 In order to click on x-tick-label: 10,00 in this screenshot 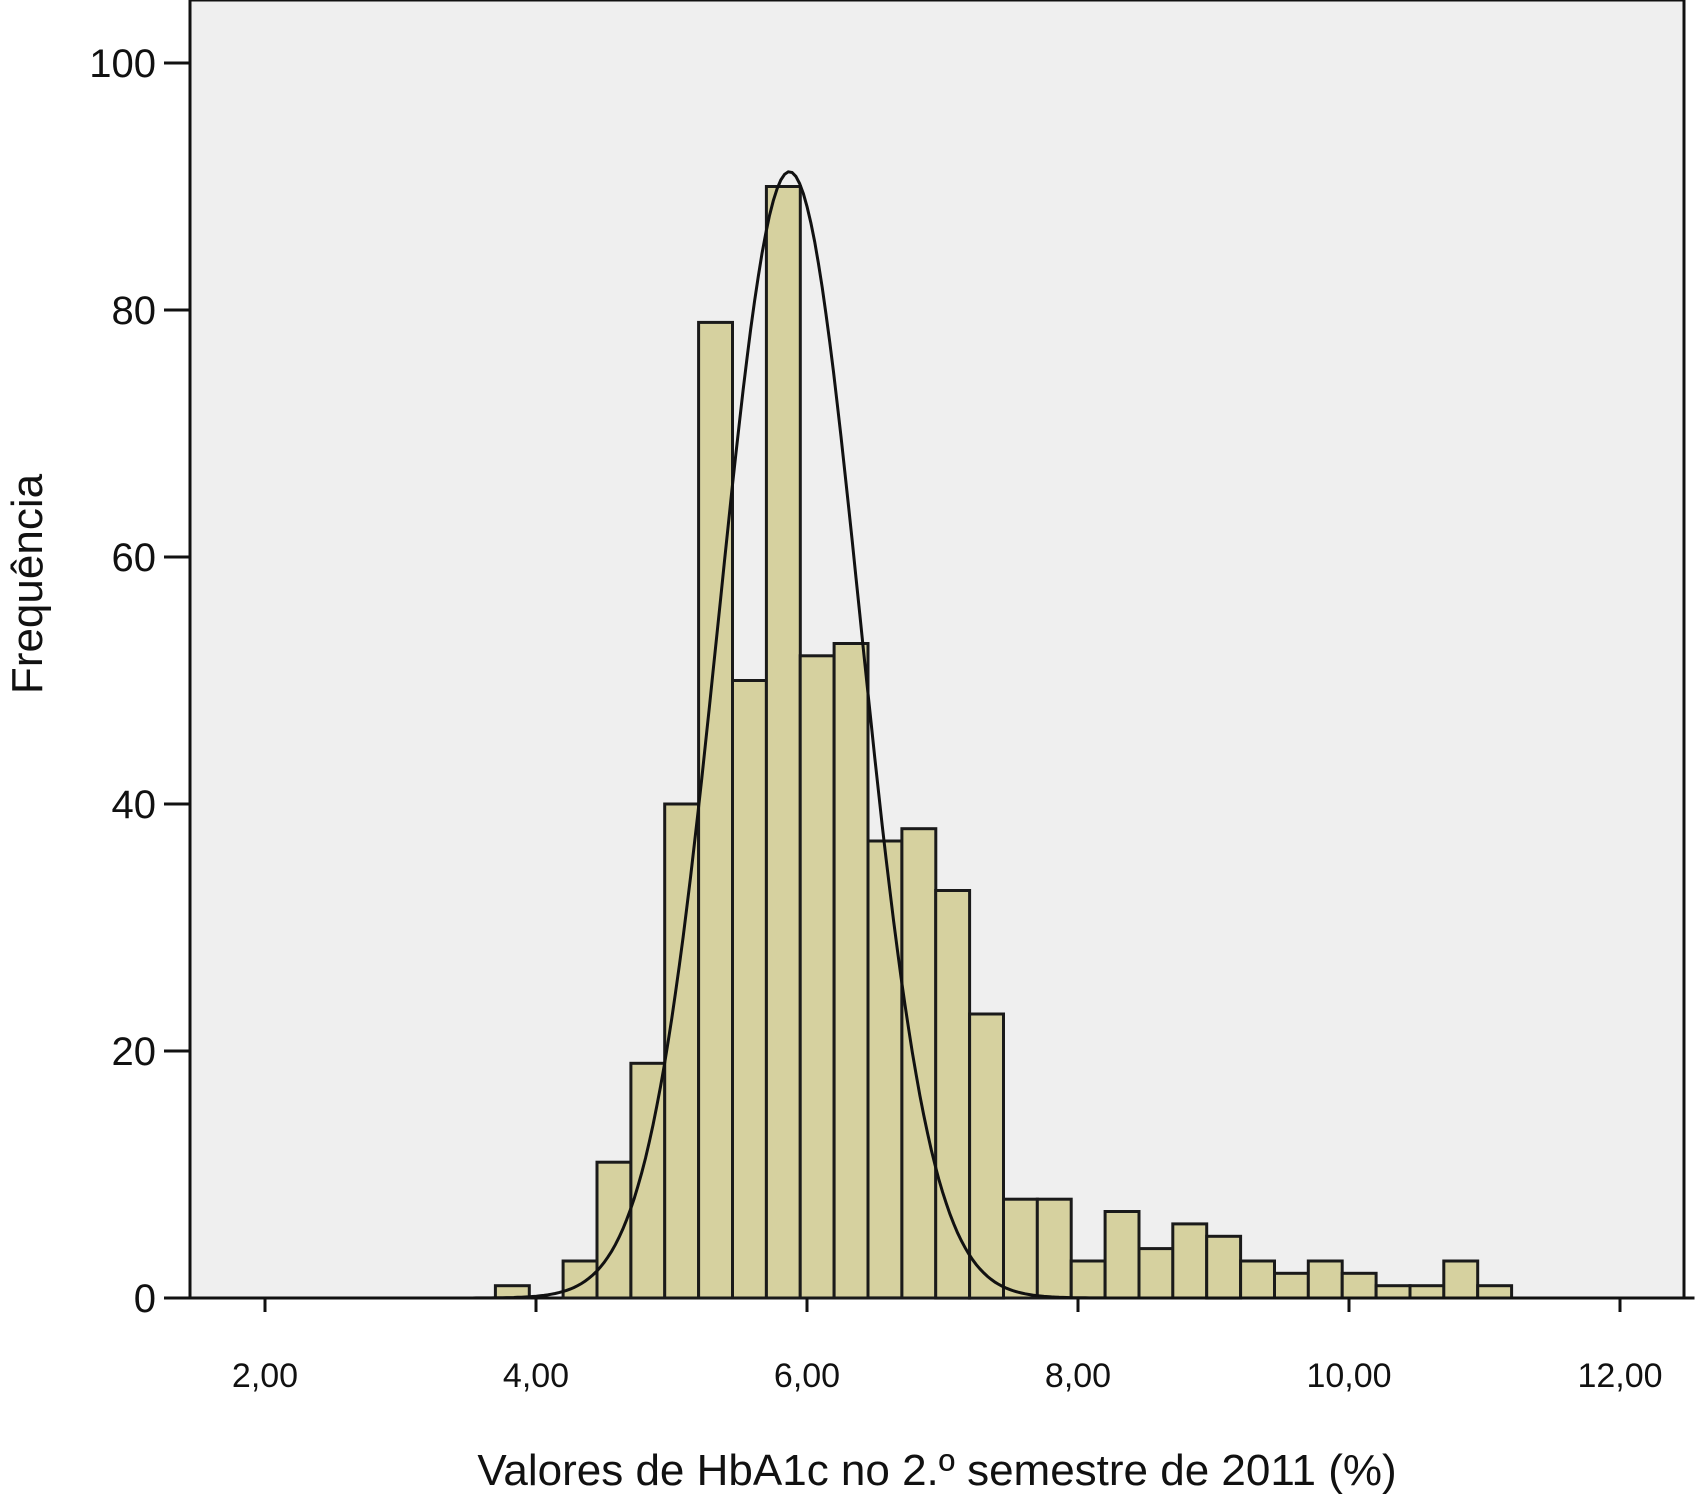, I will do `click(1348, 1376)`.